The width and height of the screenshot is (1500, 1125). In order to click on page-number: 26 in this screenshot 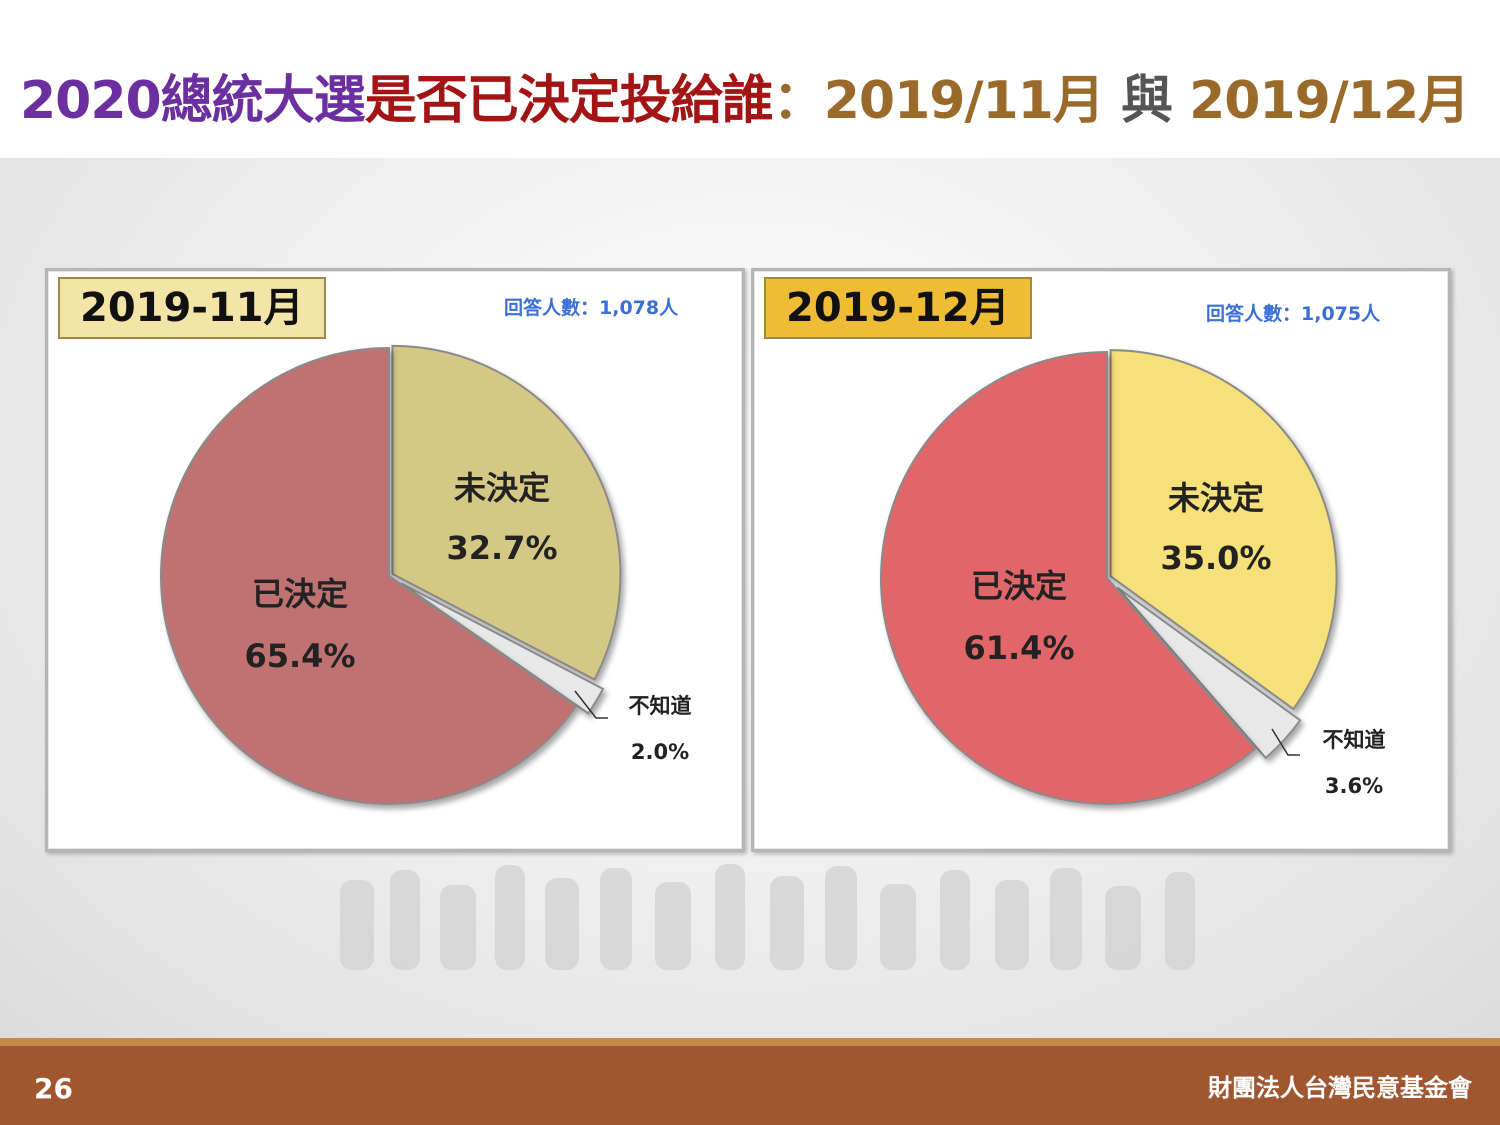, I will do `click(53, 1088)`.